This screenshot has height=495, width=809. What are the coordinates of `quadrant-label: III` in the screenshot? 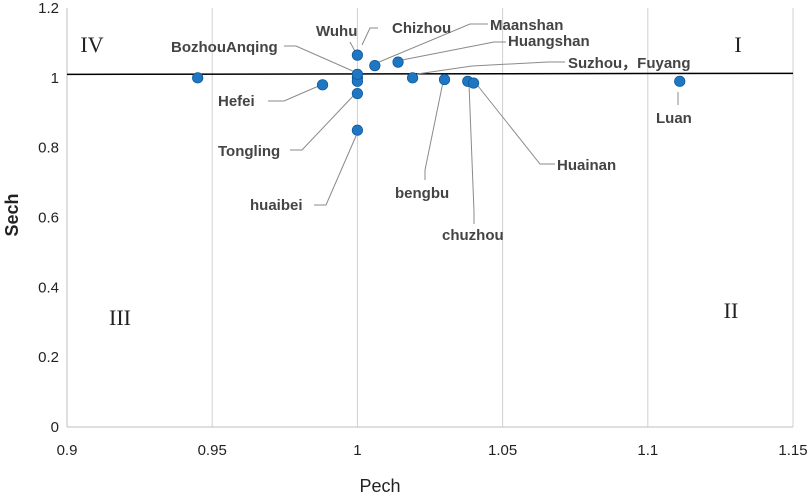 It's located at (120, 317).